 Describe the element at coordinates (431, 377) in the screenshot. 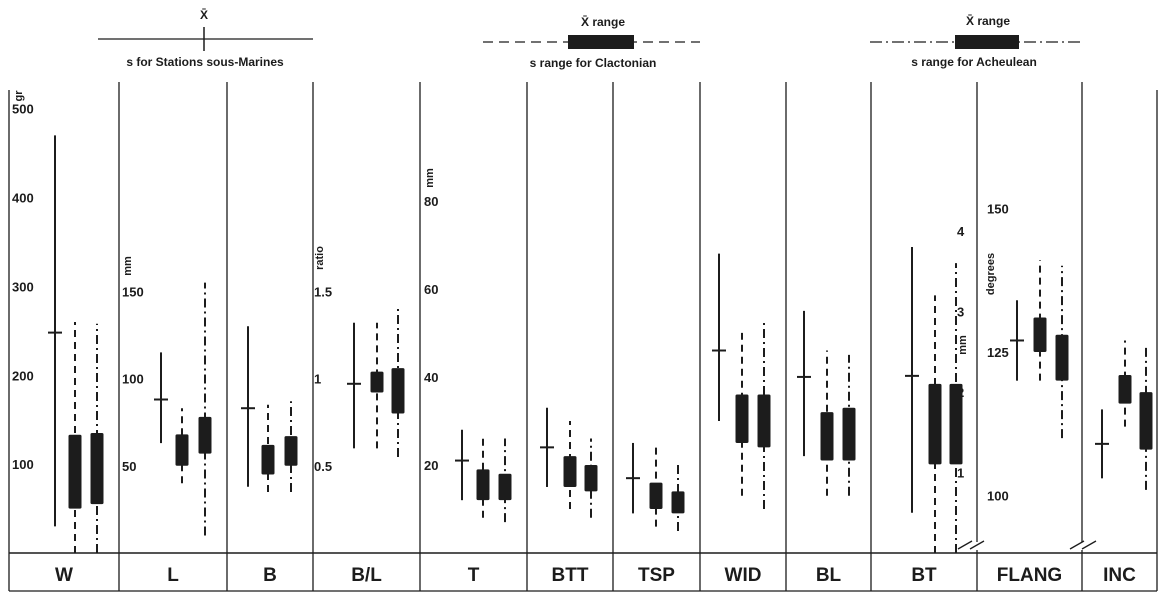

I see `tick-label: 40` at that location.